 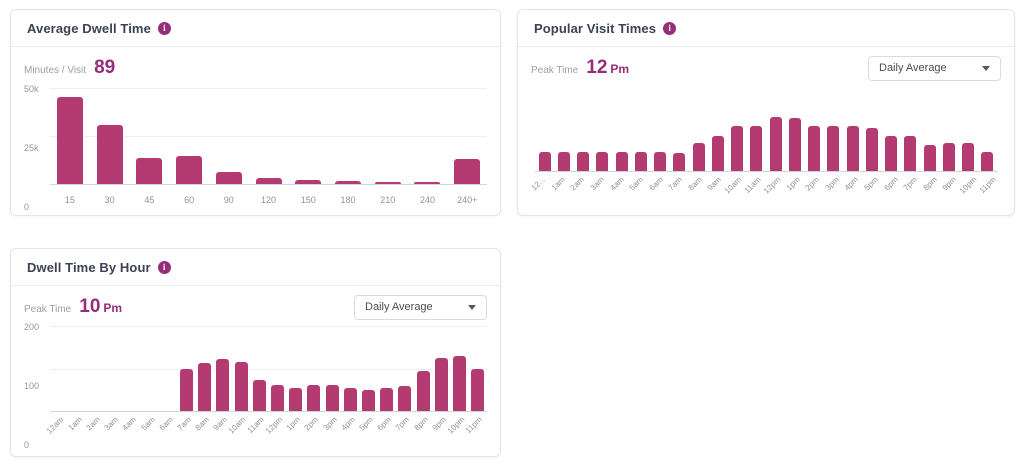 I want to click on x-axis-label-cell: 240, so click(x=428, y=196).